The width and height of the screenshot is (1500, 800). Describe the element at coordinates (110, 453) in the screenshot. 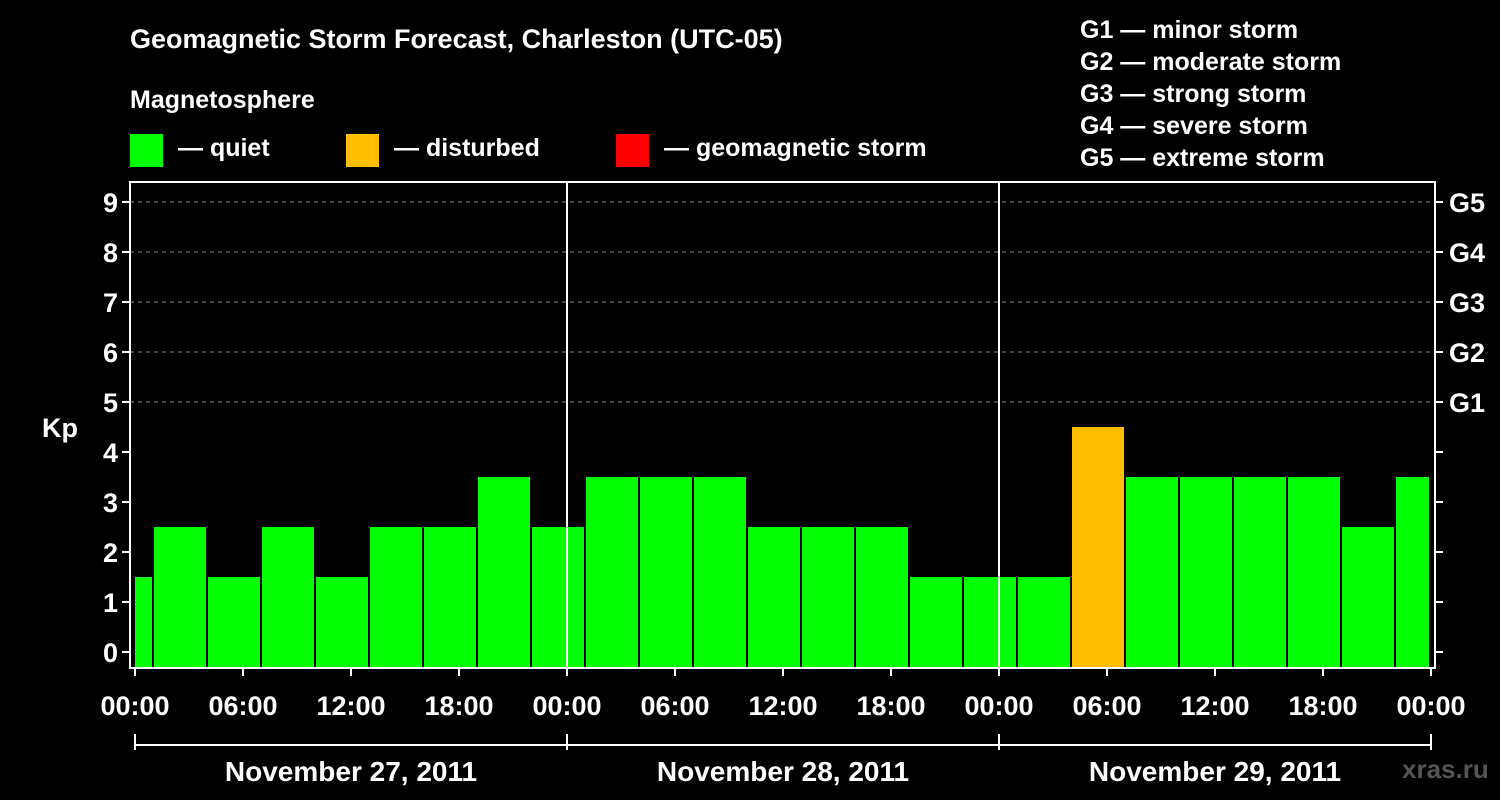

I see `y-tick-label: 4` at that location.